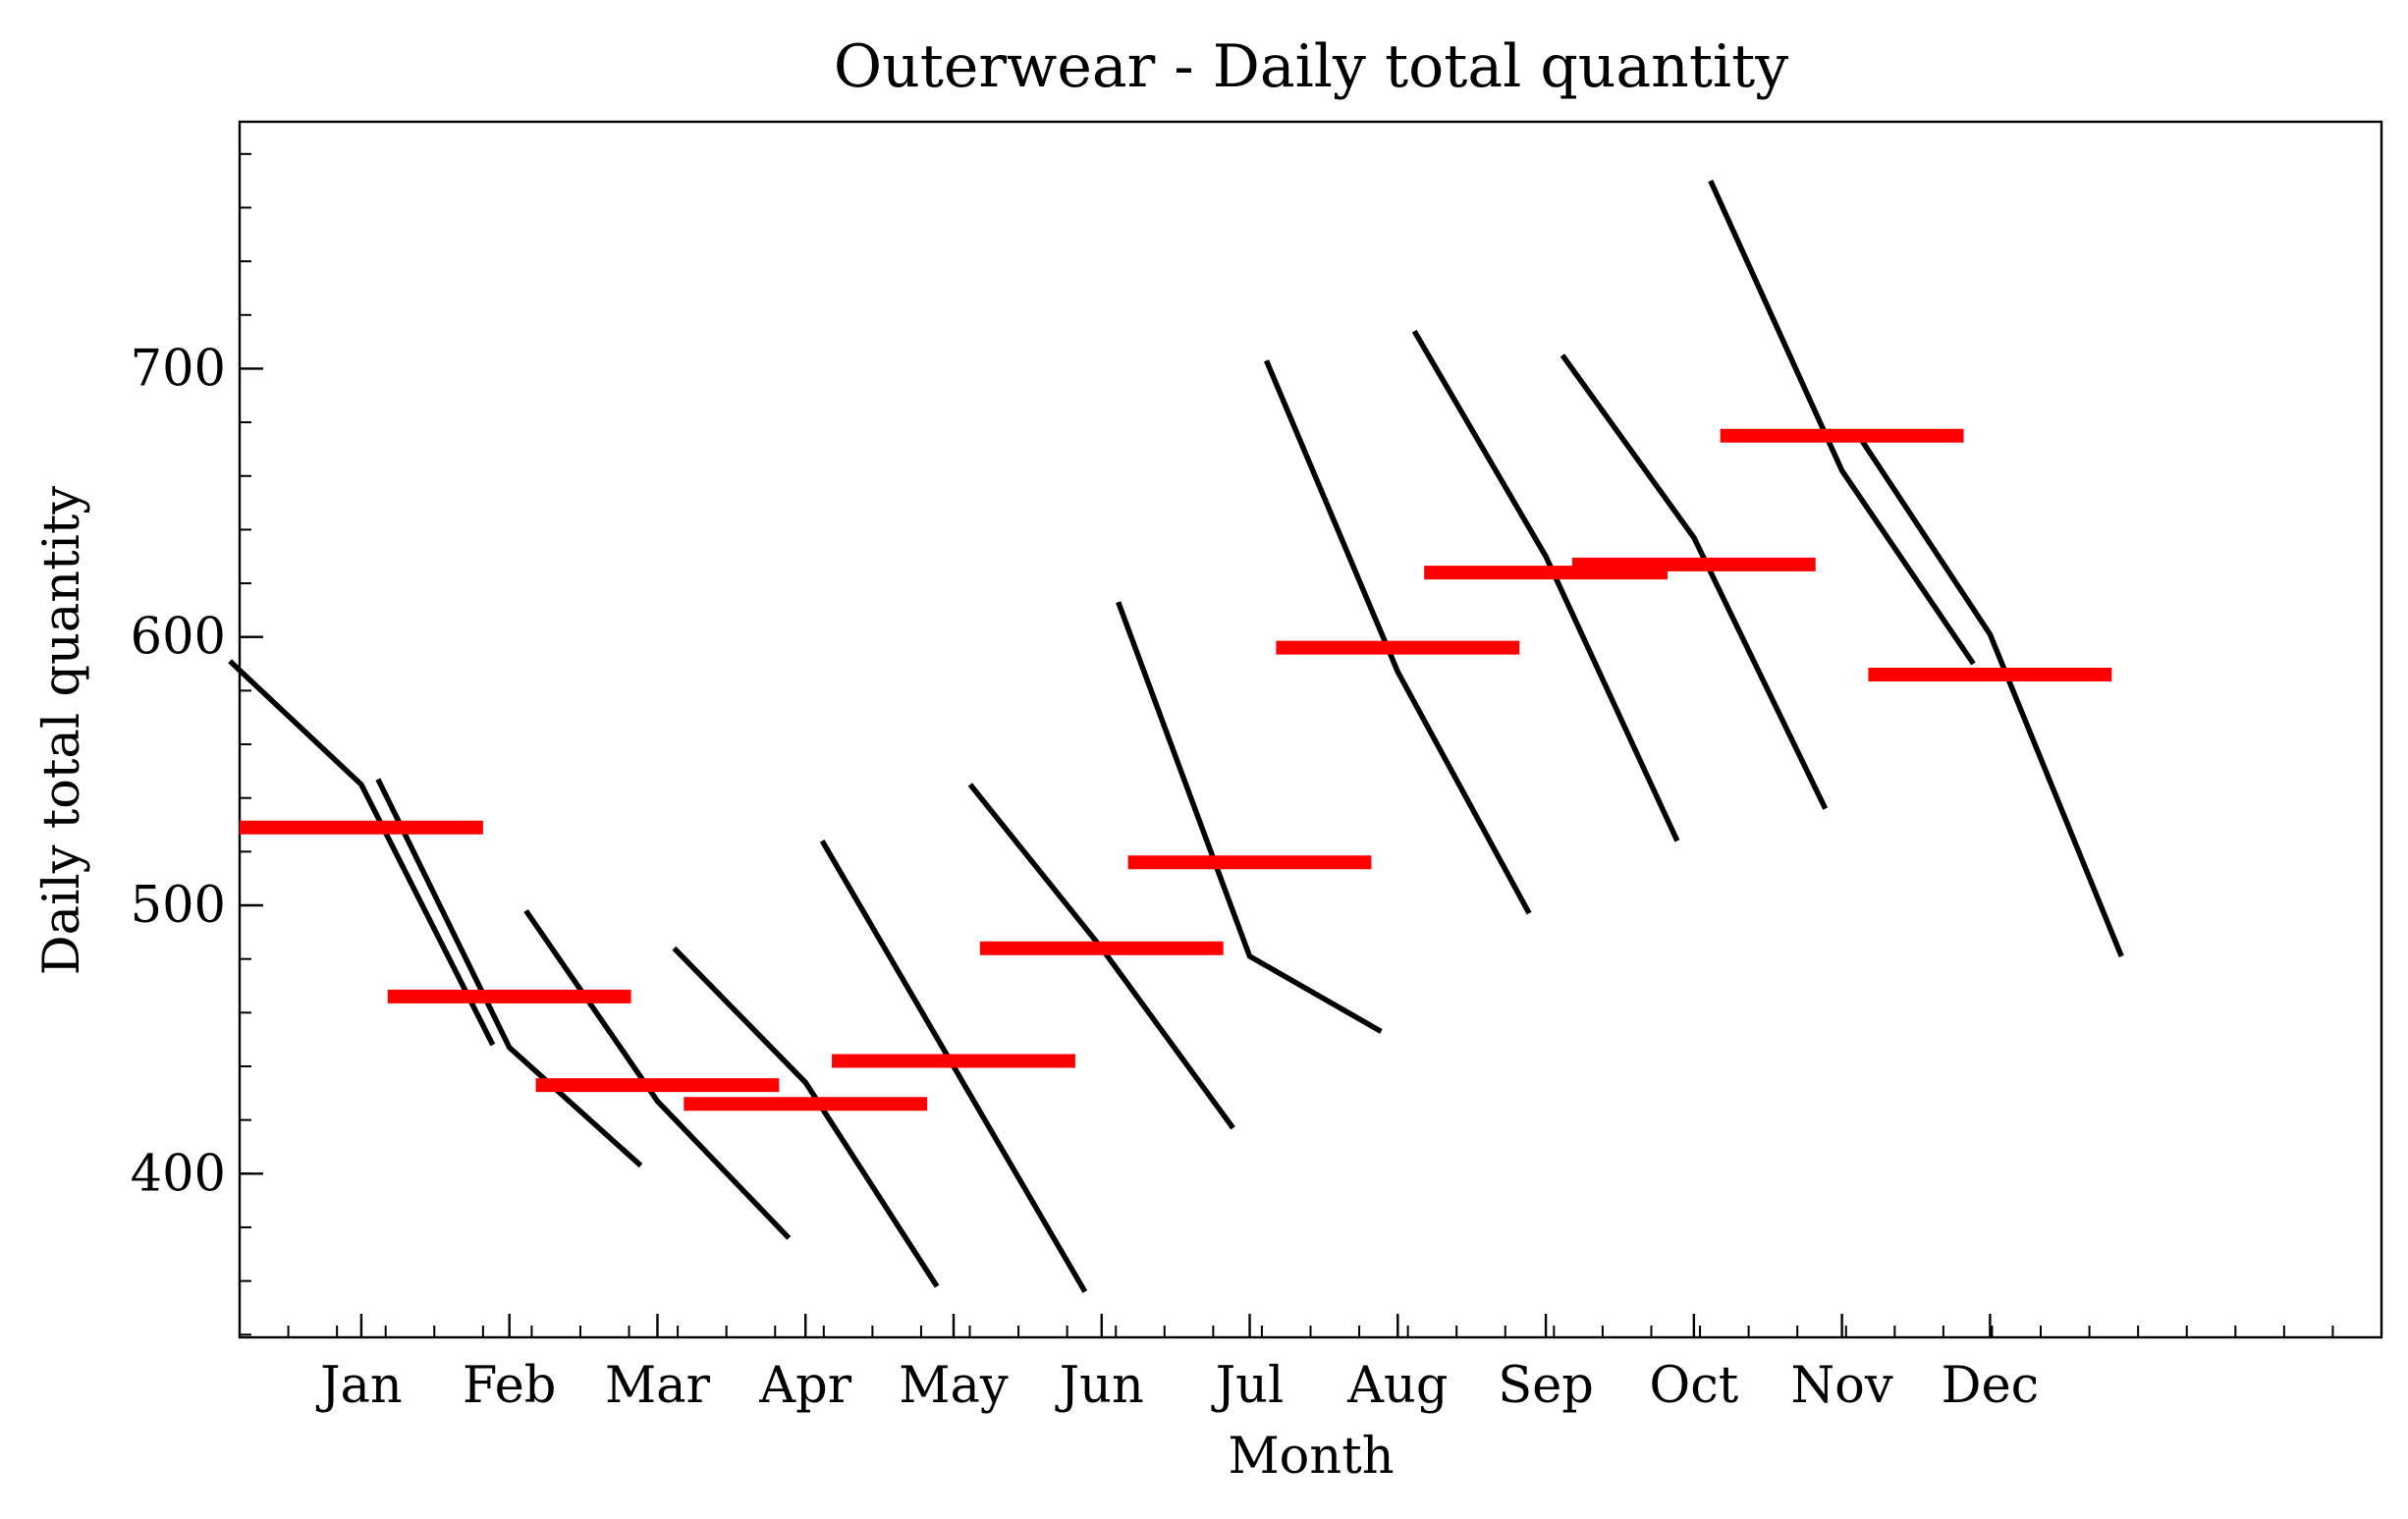  What do you see at coordinates (178, 1174) in the screenshot?
I see `y-tick-label: 400` at bounding box center [178, 1174].